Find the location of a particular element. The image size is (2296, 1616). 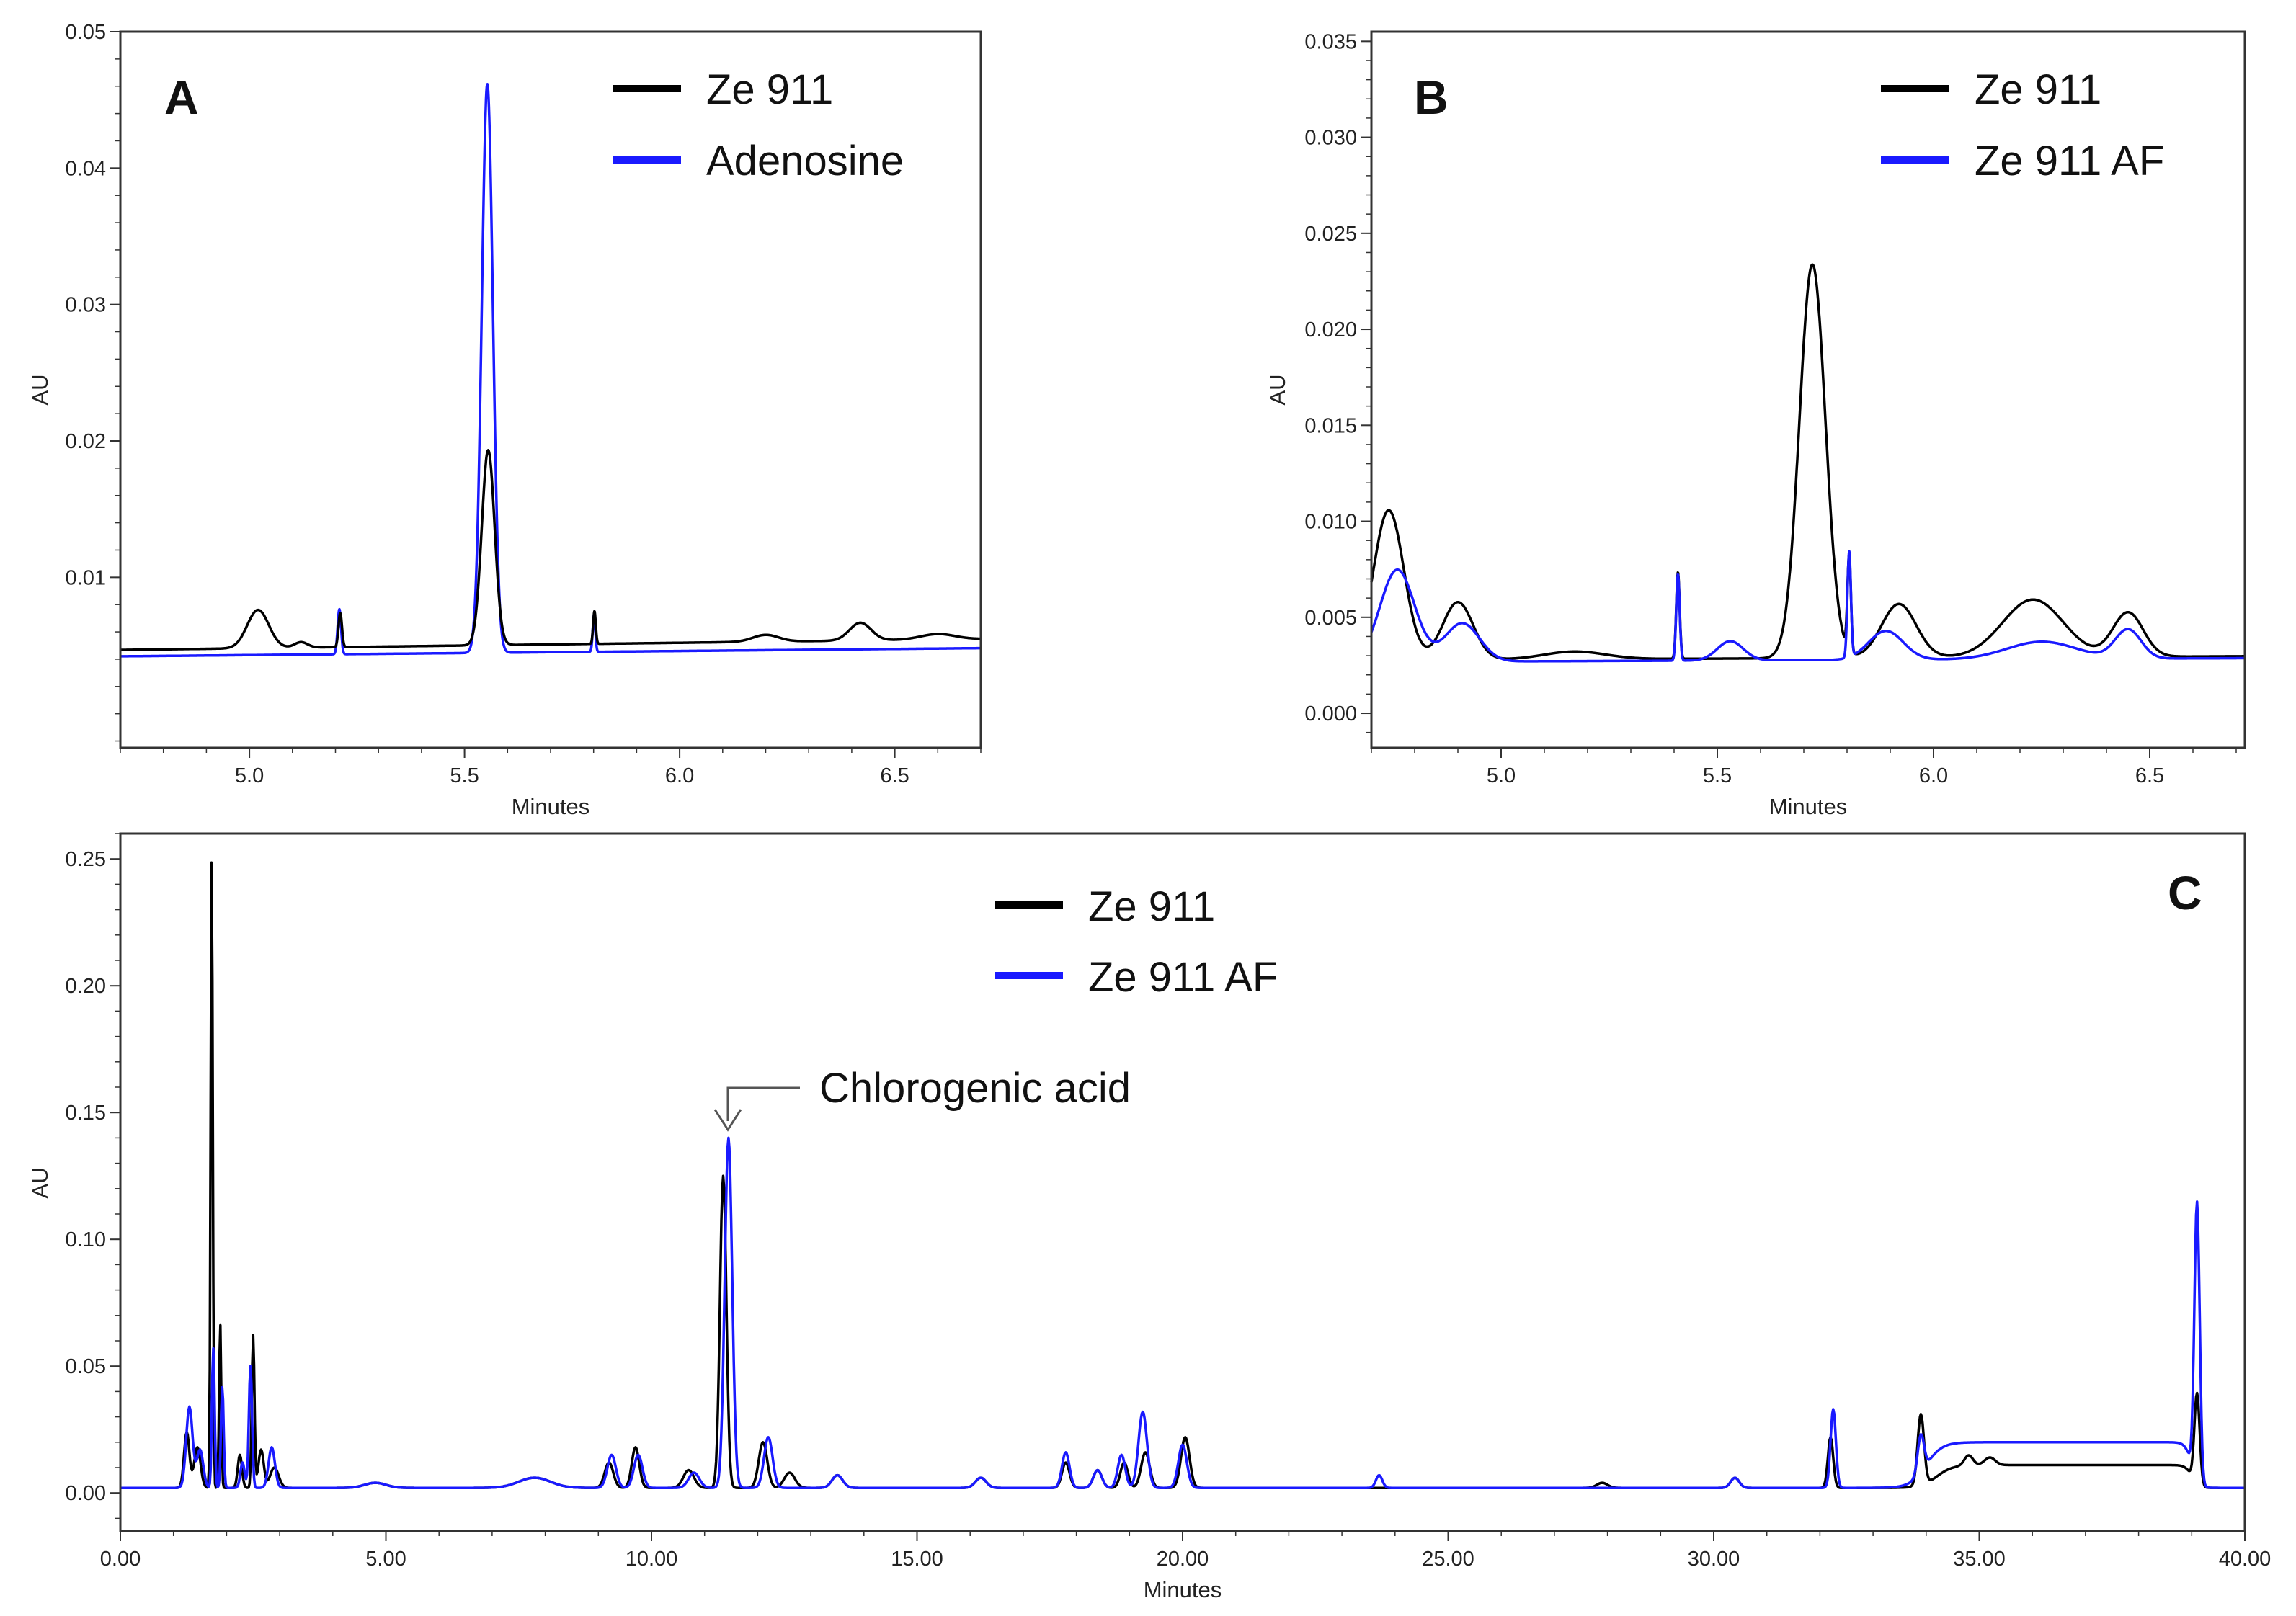

panel-b-series-ze-911-af is located at coordinates (1808, 606).